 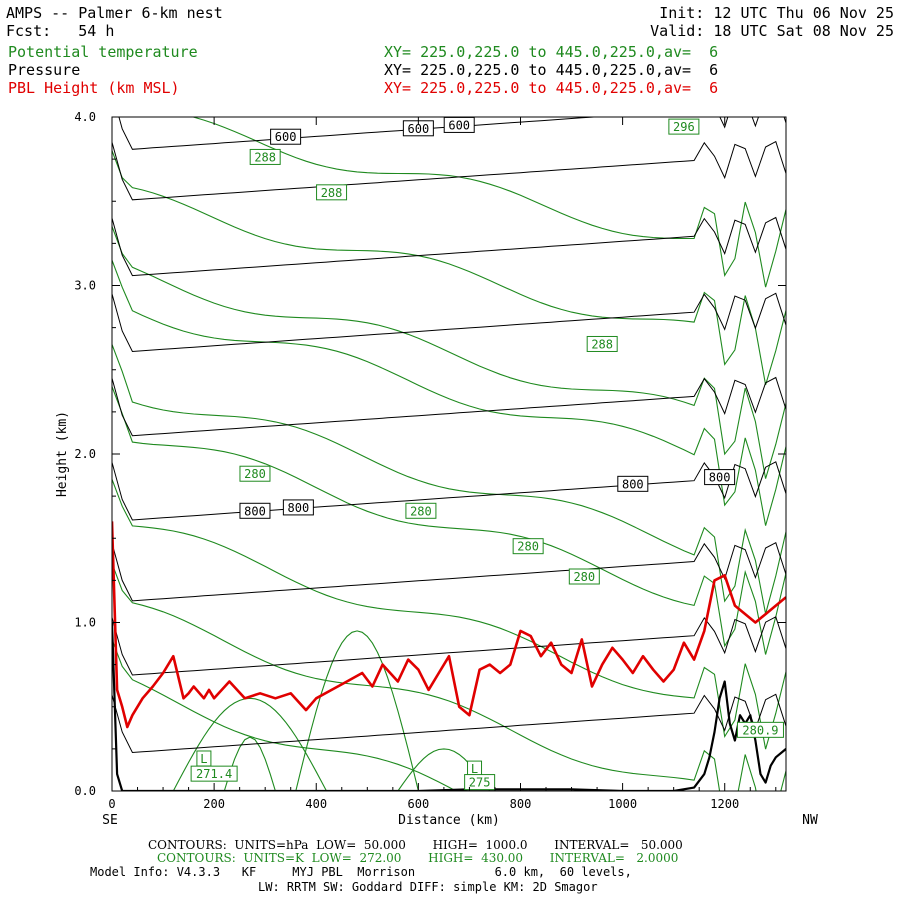 I want to click on y-axis-label: Height (km), so click(x=62, y=454).